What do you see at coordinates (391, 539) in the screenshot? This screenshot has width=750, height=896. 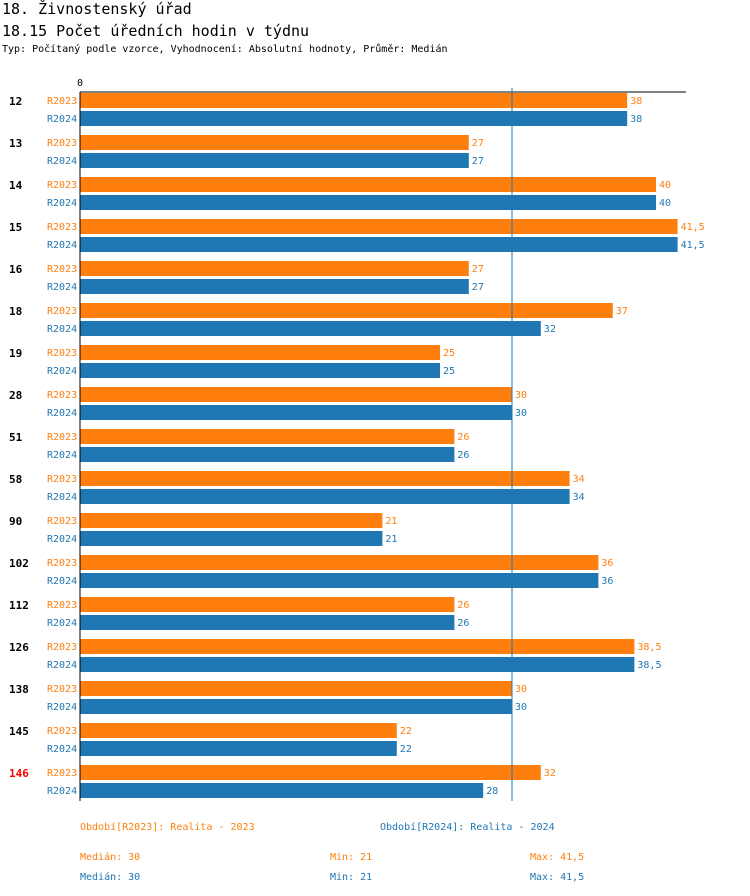 I see `value-label-R2024-90: 21` at bounding box center [391, 539].